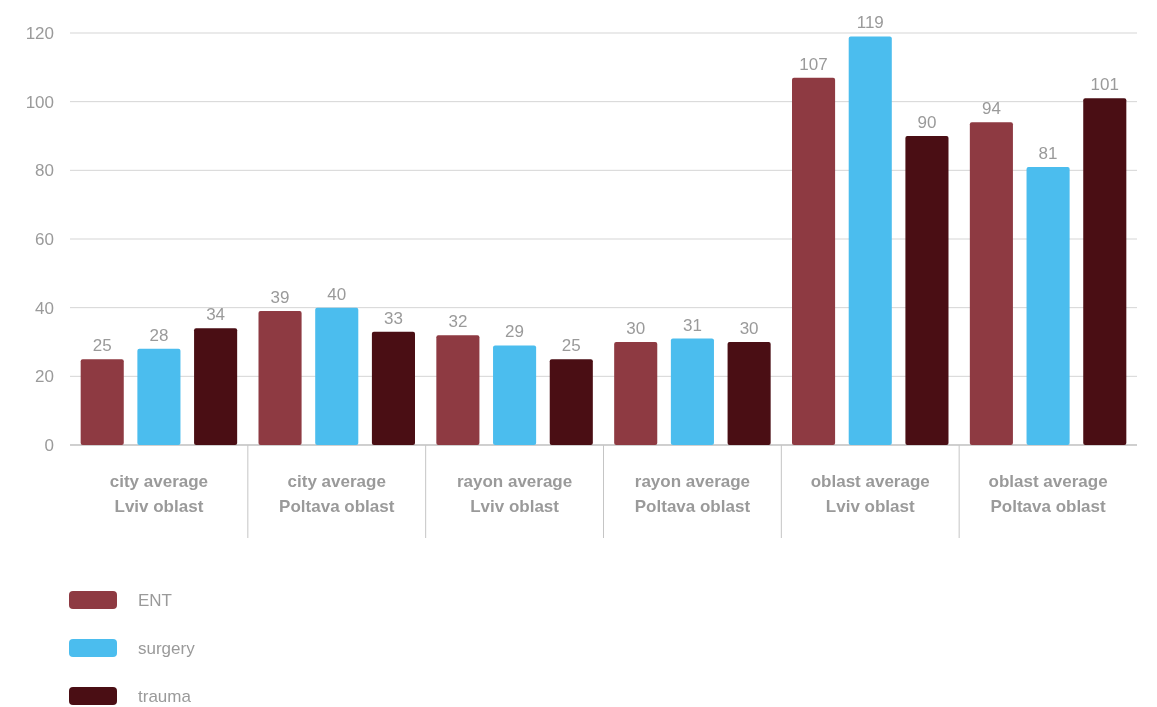 Image resolution: width=1157 pixels, height=707 pixels. I want to click on data-label: 29, so click(515, 332).